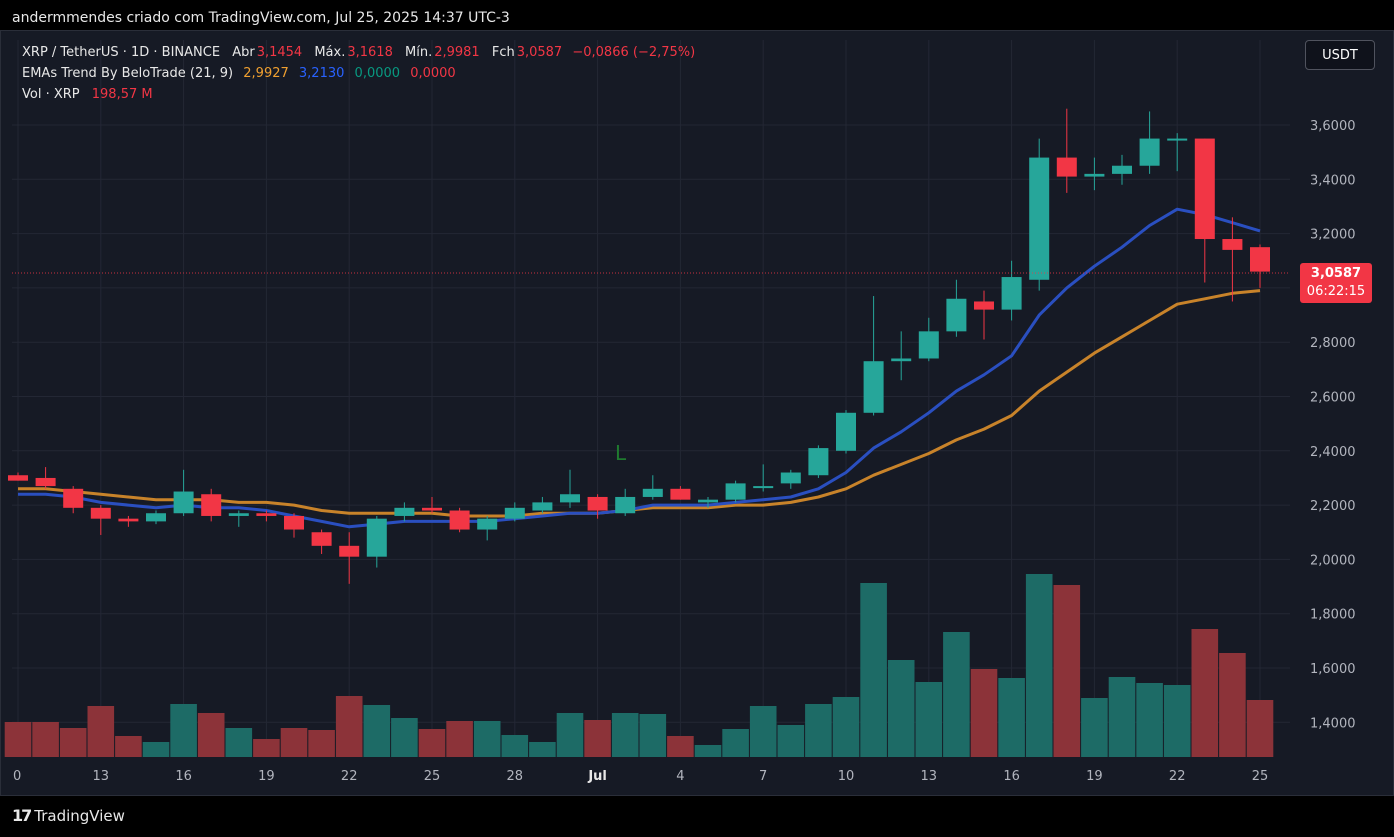 The image size is (1394, 837). I want to click on high-label: Máx., so click(330, 52).